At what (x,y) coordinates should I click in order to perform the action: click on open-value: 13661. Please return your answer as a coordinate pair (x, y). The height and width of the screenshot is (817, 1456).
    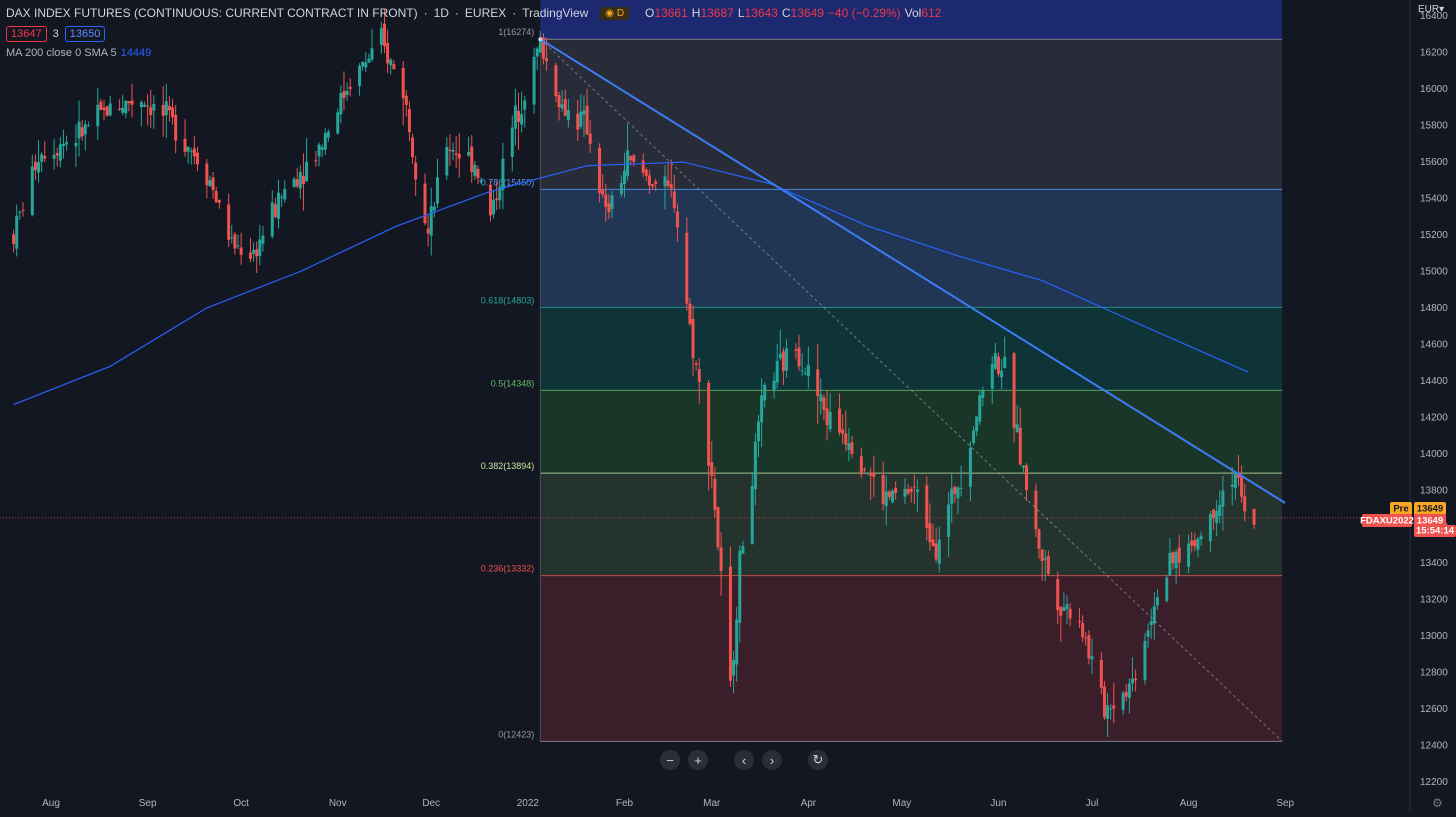
    Looking at the image, I should click on (671, 13).